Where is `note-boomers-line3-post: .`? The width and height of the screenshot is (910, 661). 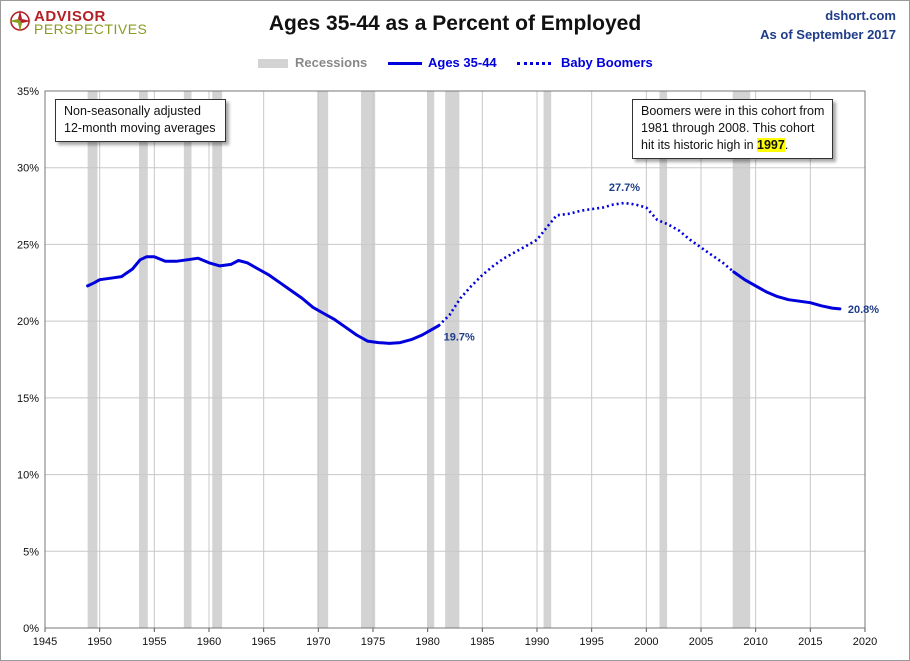
note-boomers-line3-post: . is located at coordinates (786, 145).